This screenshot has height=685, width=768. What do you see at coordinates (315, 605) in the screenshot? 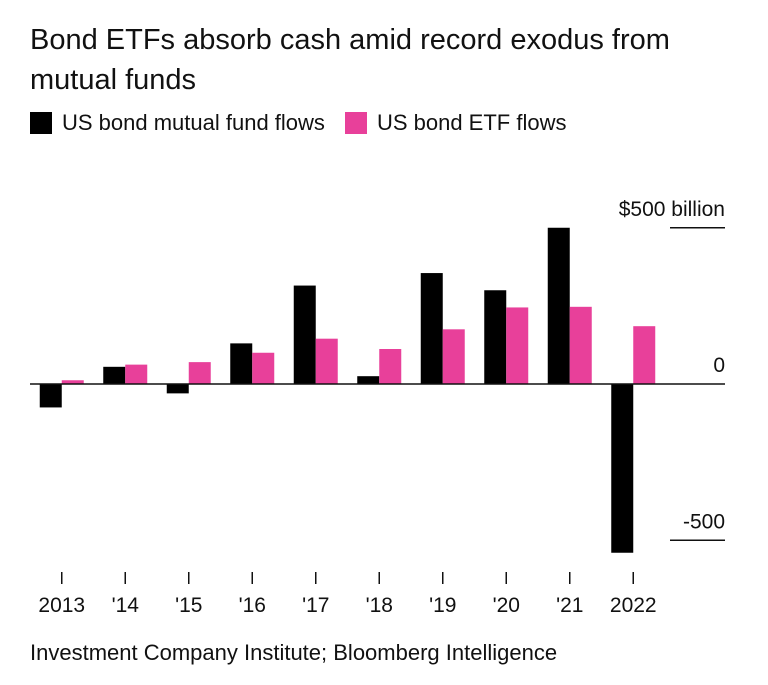
I see `x-tick-label-4: '17` at bounding box center [315, 605].